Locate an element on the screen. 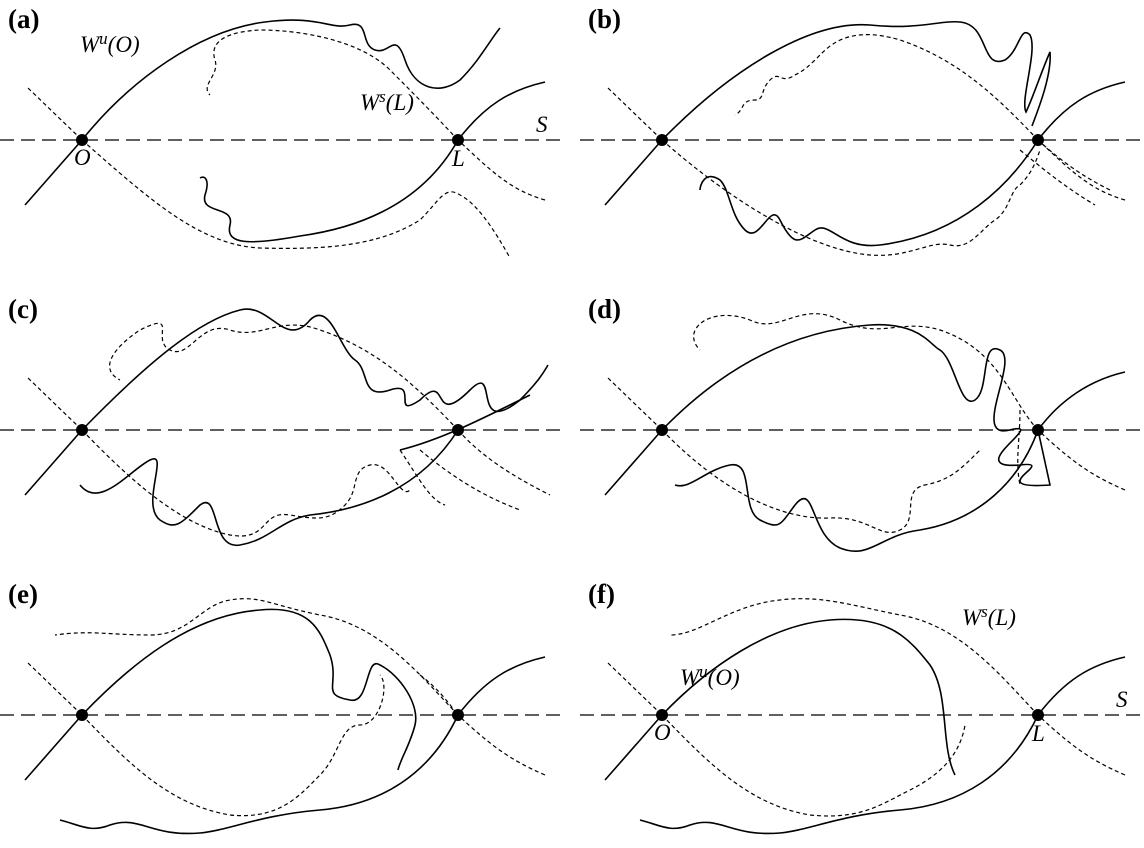 The image size is (1144, 848). panel-label: (a) is located at coordinates (23, 19).